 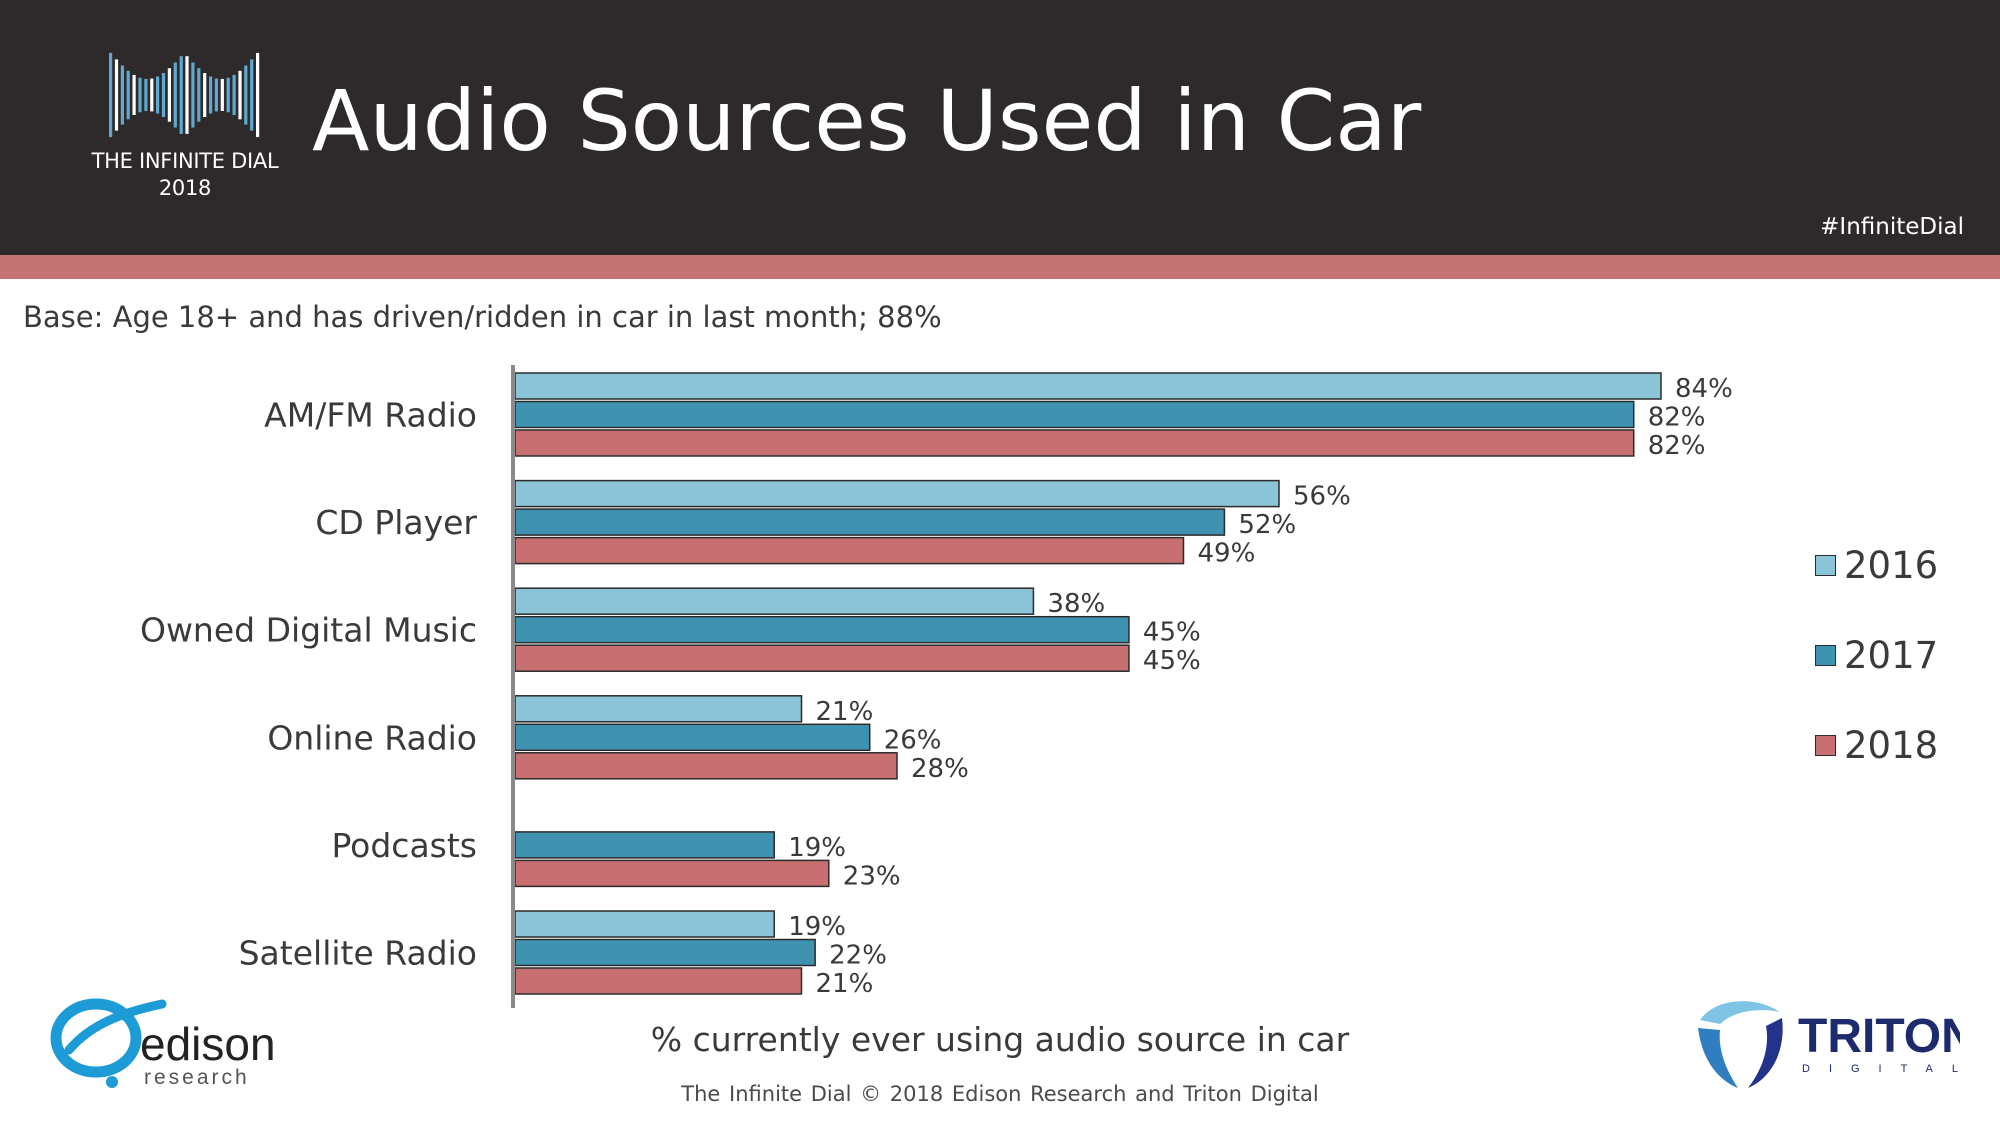 I want to click on legend-label: 2016, so click(x=1891, y=565).